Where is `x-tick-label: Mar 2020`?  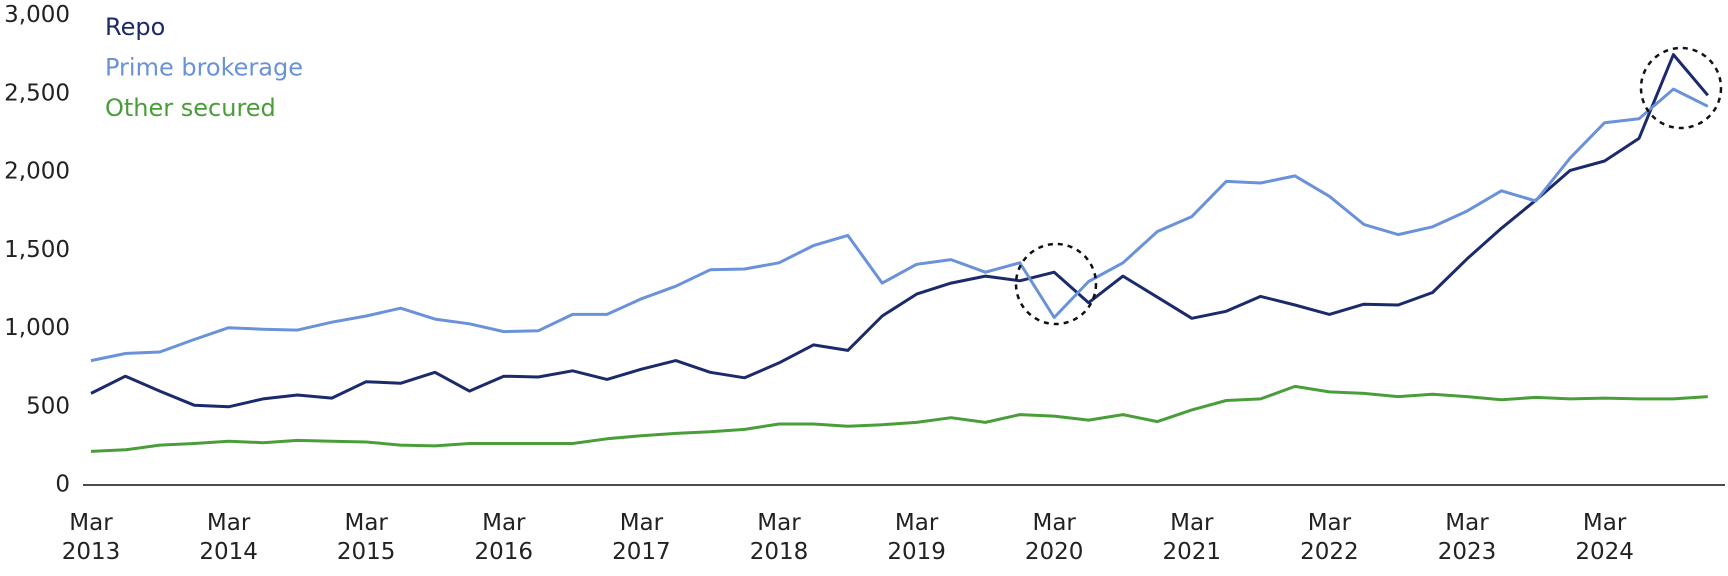 x-tick-label: Mar 2020 is located at coordinates (1054, 537).